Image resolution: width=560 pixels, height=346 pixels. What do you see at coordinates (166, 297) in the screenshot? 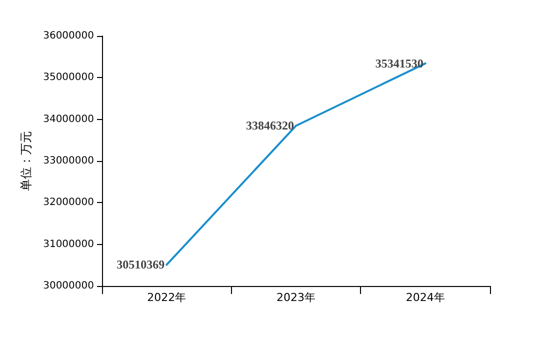
I see `x-tick-label: 2022年` at bounding box center [166, 297].